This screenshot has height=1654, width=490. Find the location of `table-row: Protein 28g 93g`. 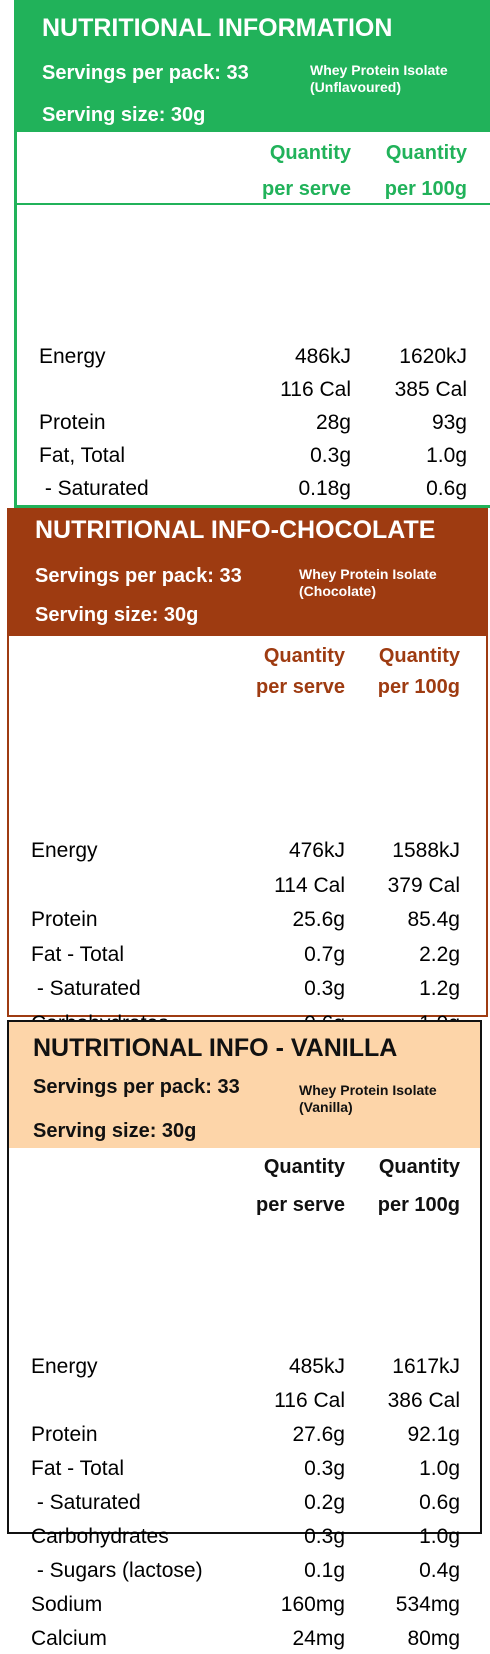

table-row: Protein 28g 93g is located at coordinates (253, 423).